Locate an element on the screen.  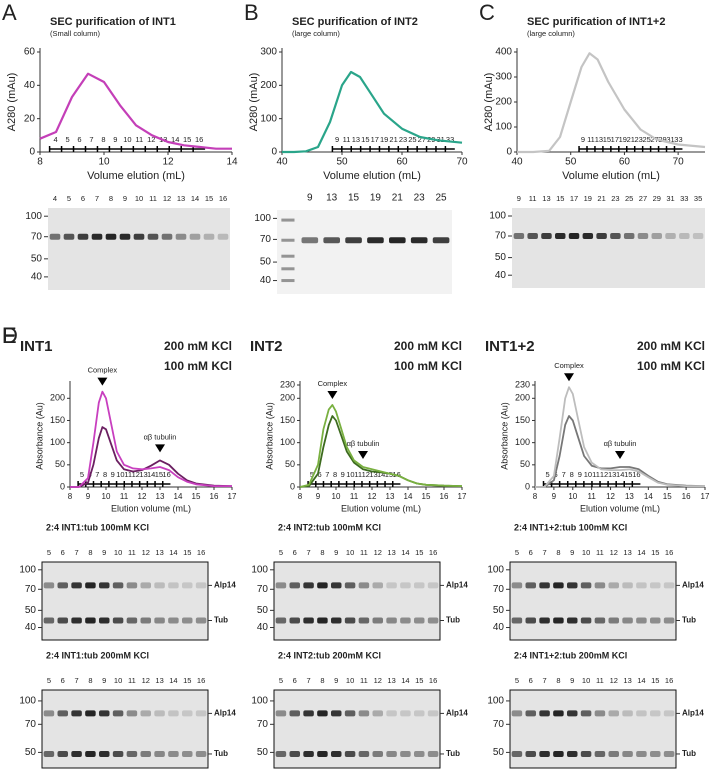
chart-title: SEC purification of INT2 is located at coordinates (355, 22).